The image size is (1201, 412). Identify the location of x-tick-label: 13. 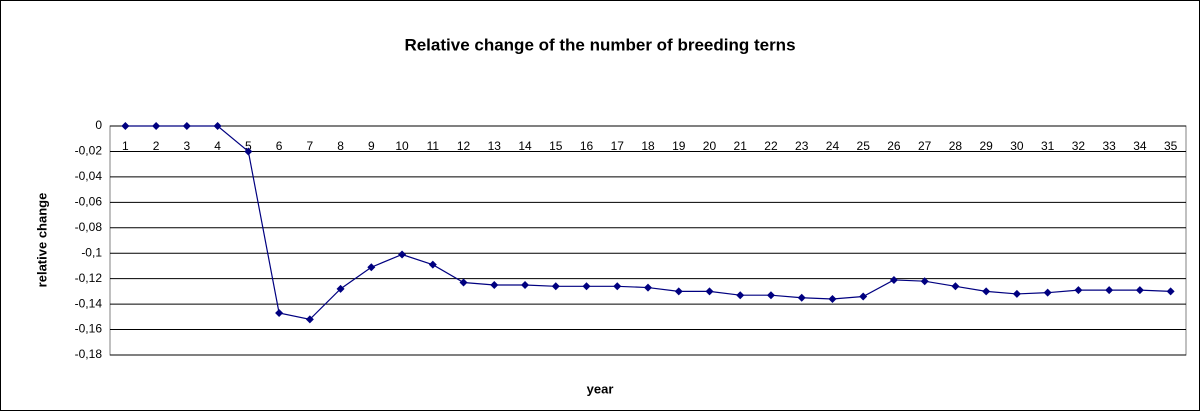
(495, 146).